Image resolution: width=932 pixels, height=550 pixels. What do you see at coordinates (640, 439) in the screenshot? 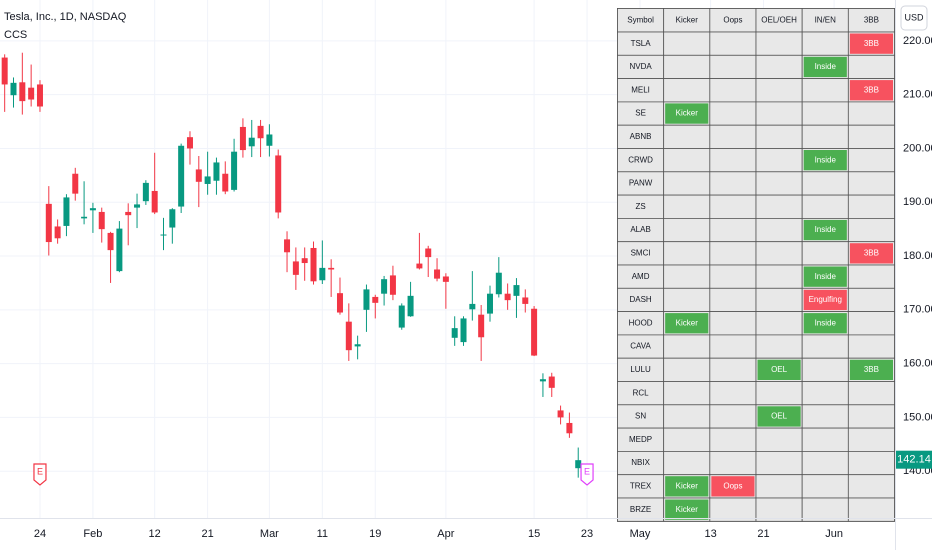
I see `symbol-label: MEDP` at bounding box center [640, 439].